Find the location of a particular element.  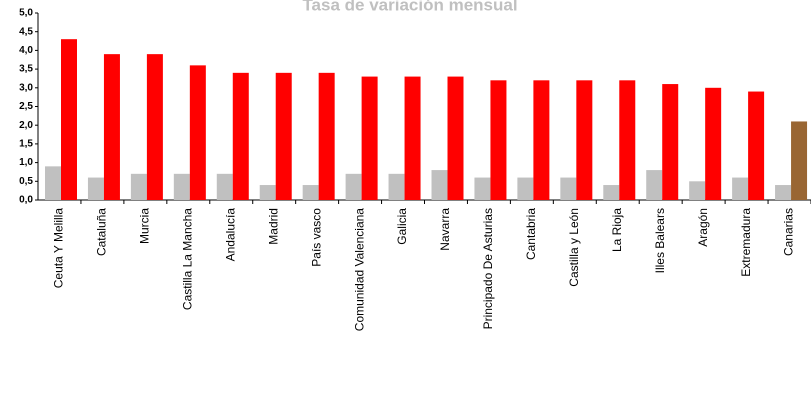

x-tick-label: Extremadura is located at coordinates (746, 242).